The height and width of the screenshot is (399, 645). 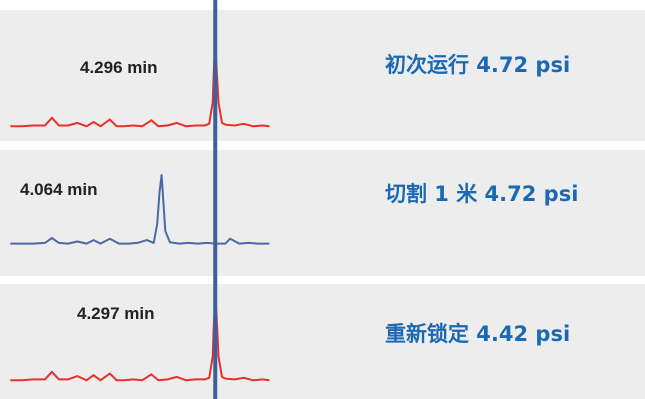 What do you see at coordinates (119, 67) in the screenshot?
I see `peak-time-label-initial-run: 4.296 min` at bounding box center [119, 67].